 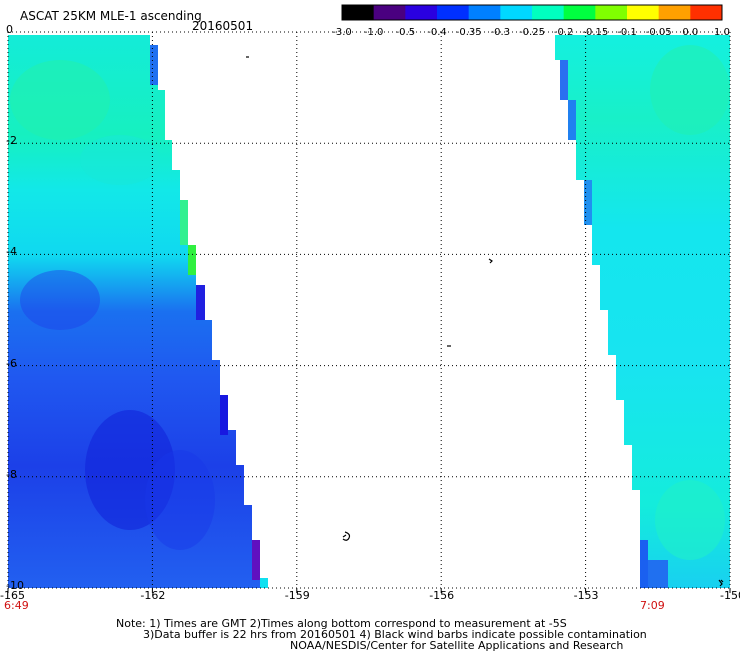 What do you see at coordinates (15, 585) in the screenshot?
I see `y-tick-label: -10` at bounding box center [15, 585].